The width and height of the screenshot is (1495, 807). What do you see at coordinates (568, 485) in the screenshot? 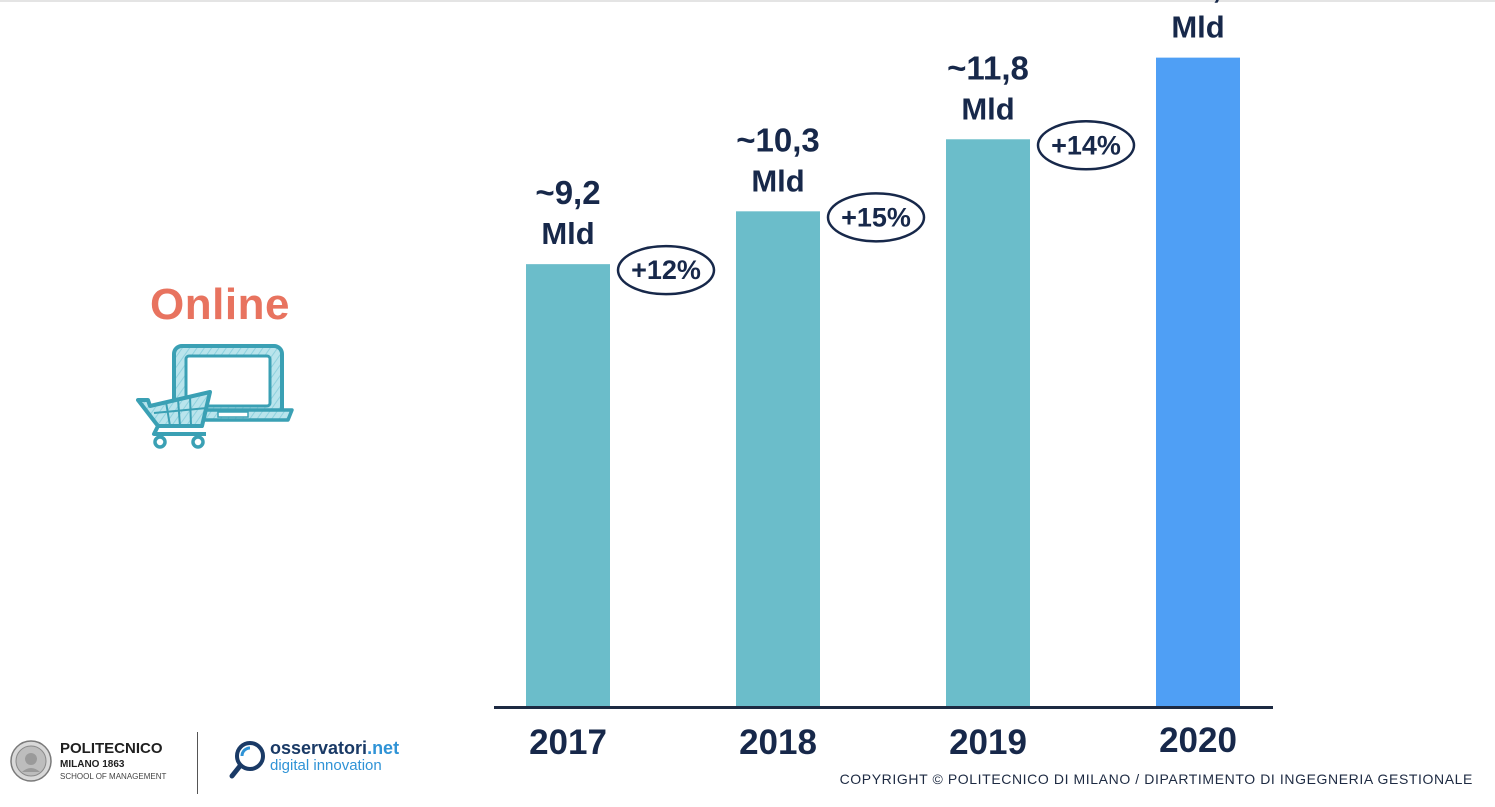
I see `bar-2017` at bounding box center [568, 485].